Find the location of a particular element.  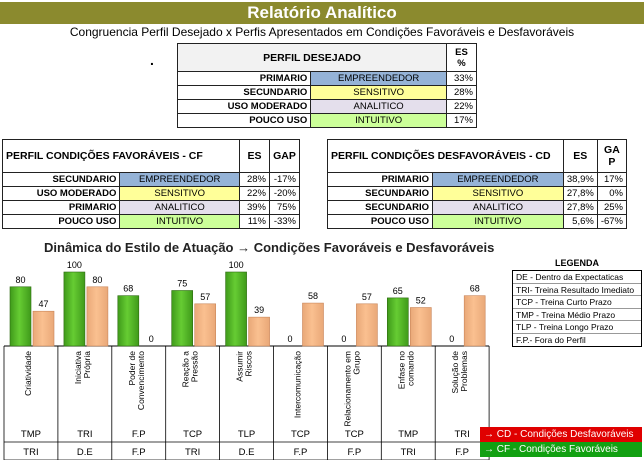

favorable-level: SECUNDARIO is located at coordinates (61, 179).